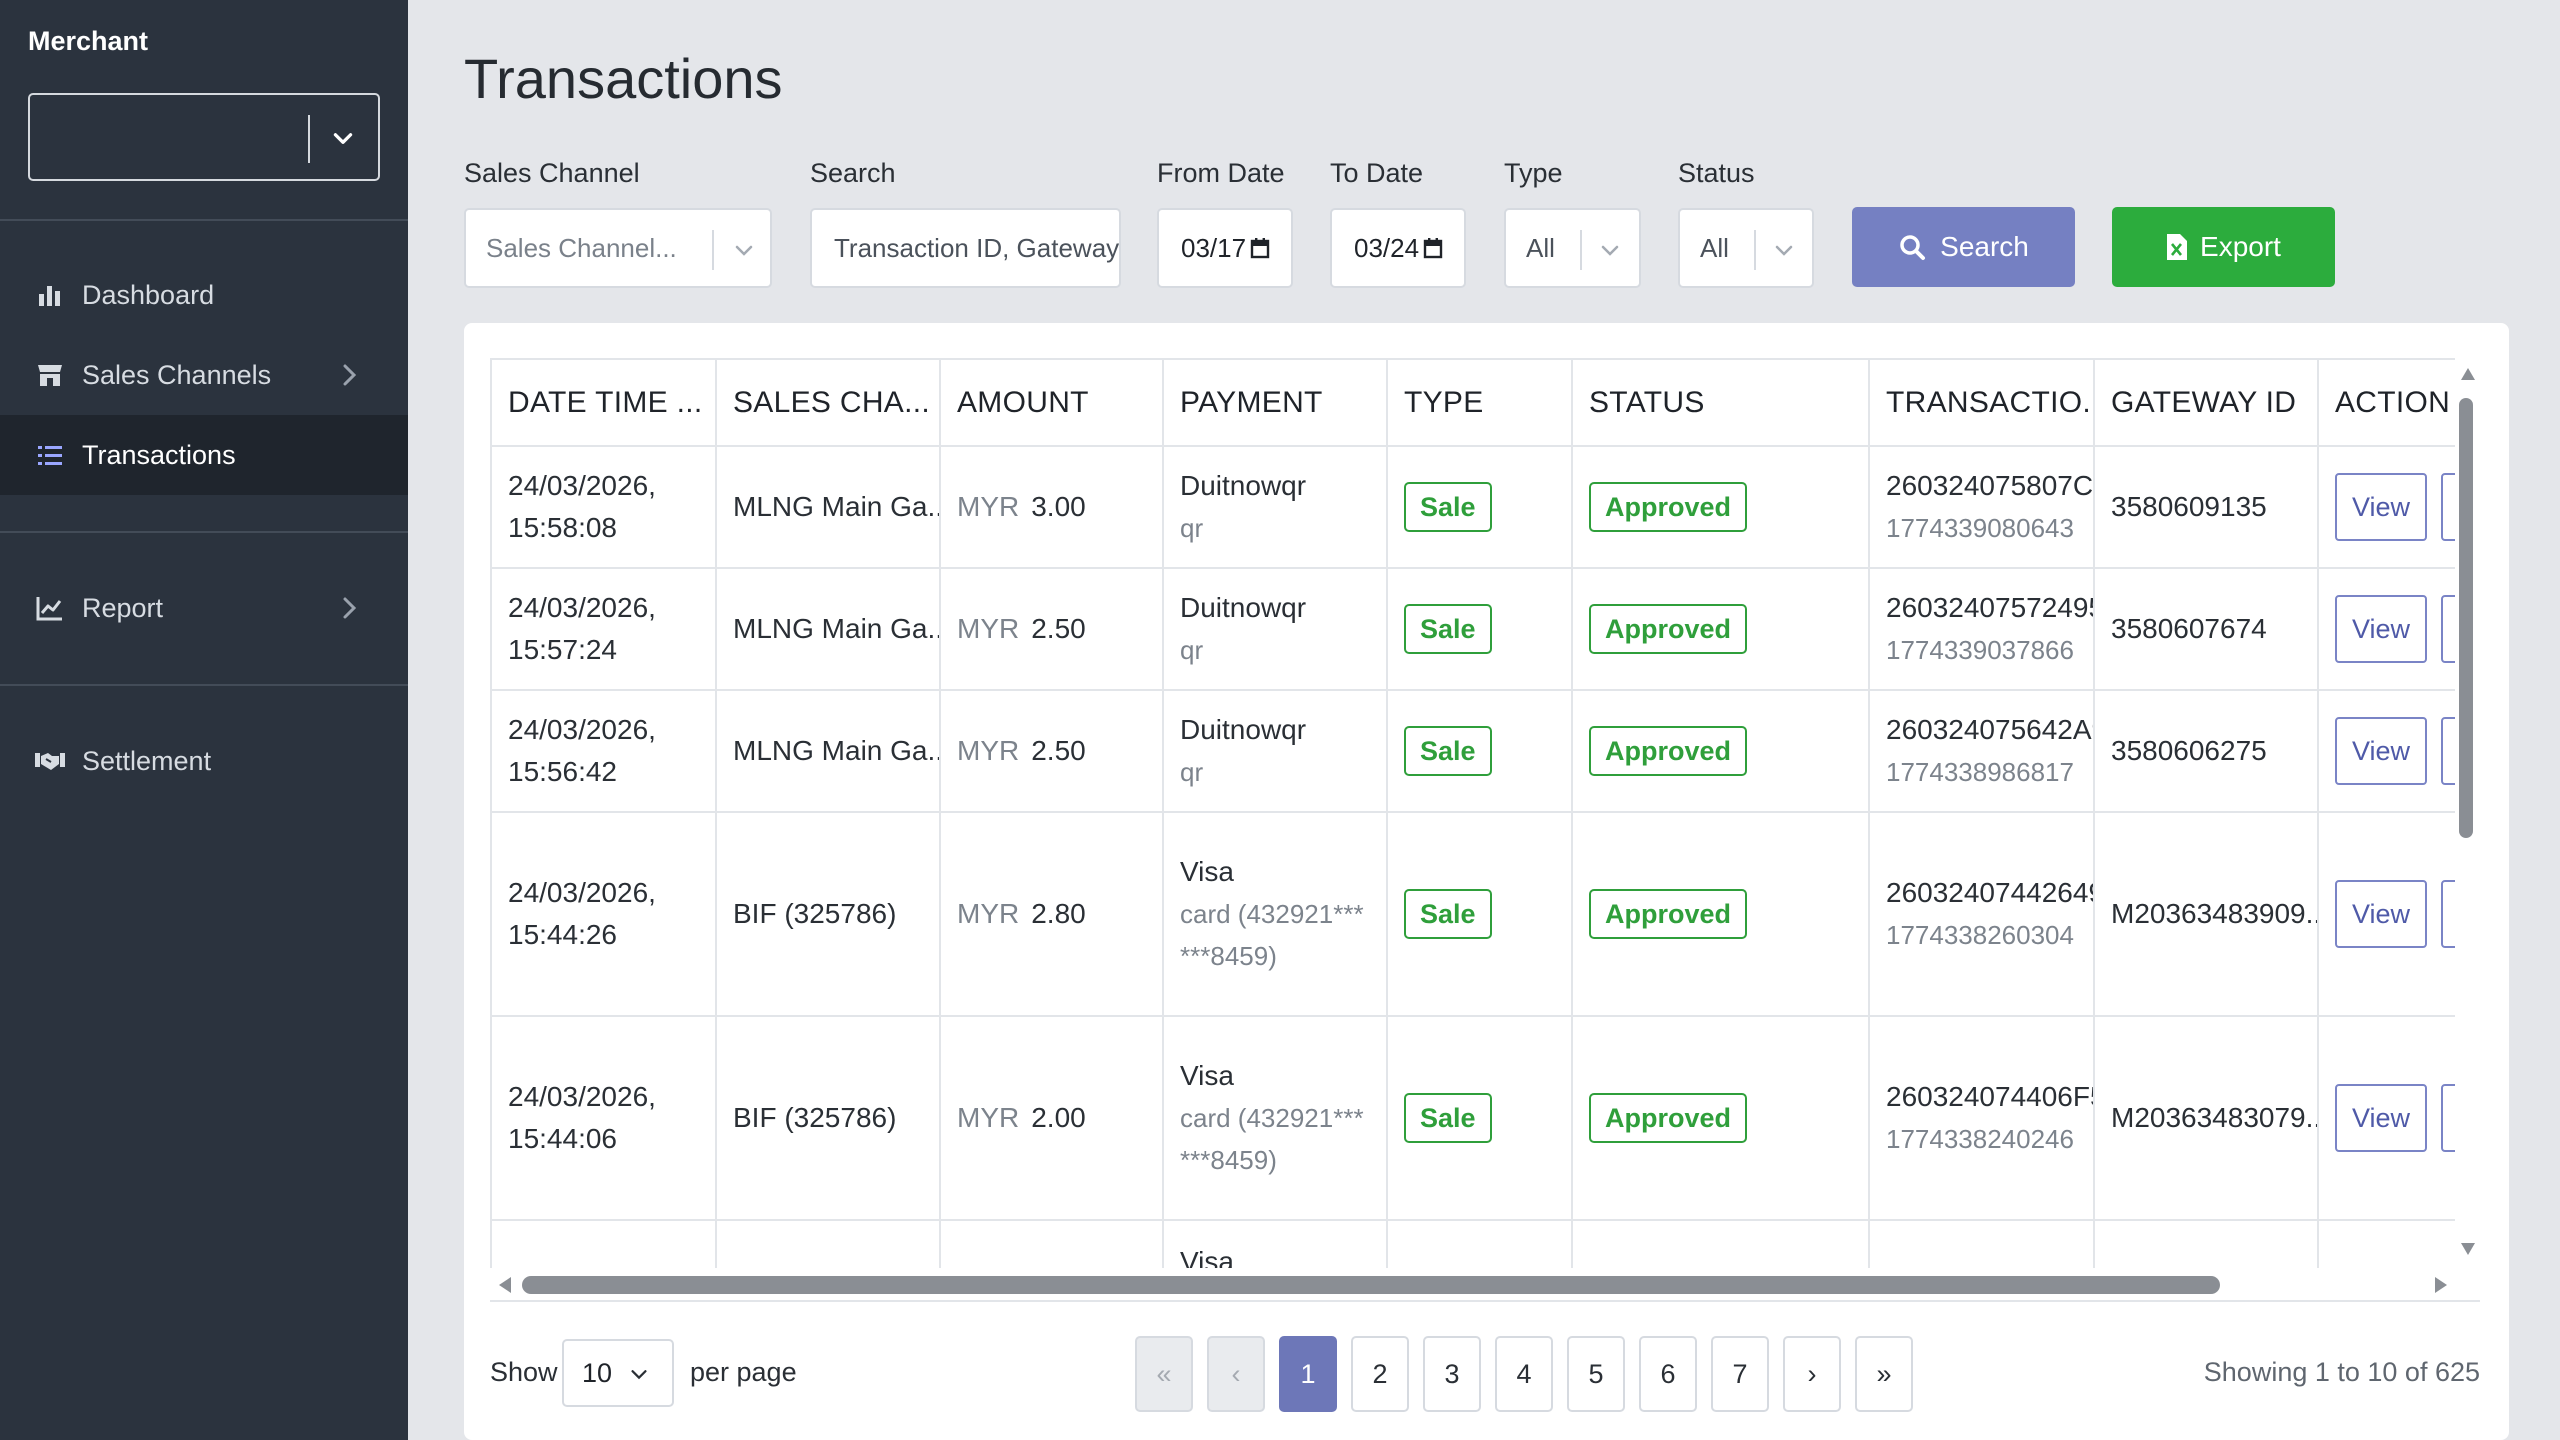 Image resolution: width=2560 pixels, height=1440 pixels. Describe the element at coordinates (1572, 248) in the screenshot. I see `type-select: All` at that location.